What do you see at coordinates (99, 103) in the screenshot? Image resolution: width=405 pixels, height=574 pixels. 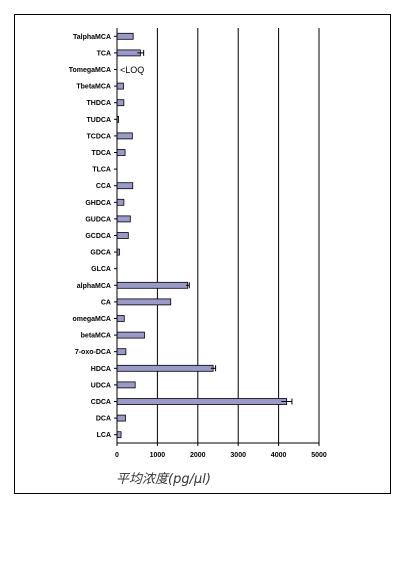 I see `category-label: THDCA` at bounding box center [99, 103].